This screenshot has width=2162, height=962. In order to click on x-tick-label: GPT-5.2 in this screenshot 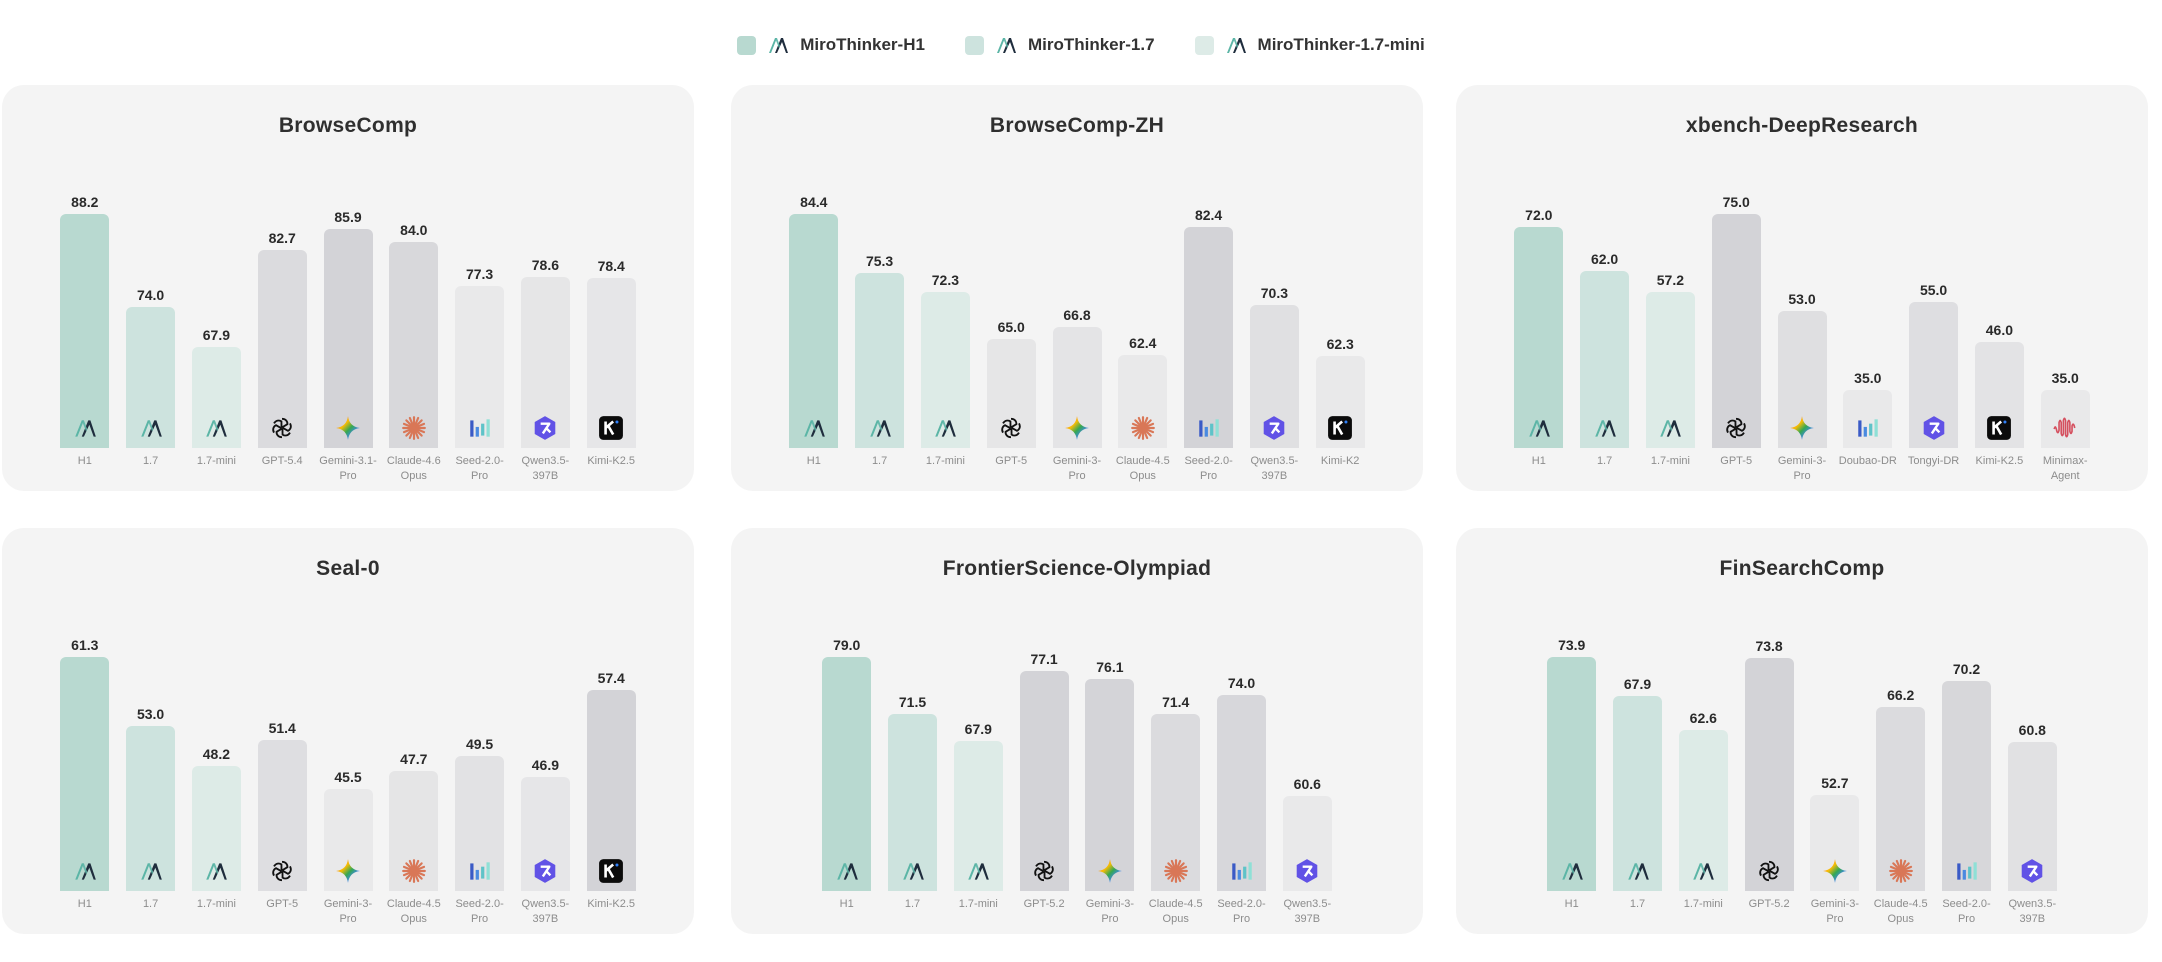, I will do `click(1769, 904)`.